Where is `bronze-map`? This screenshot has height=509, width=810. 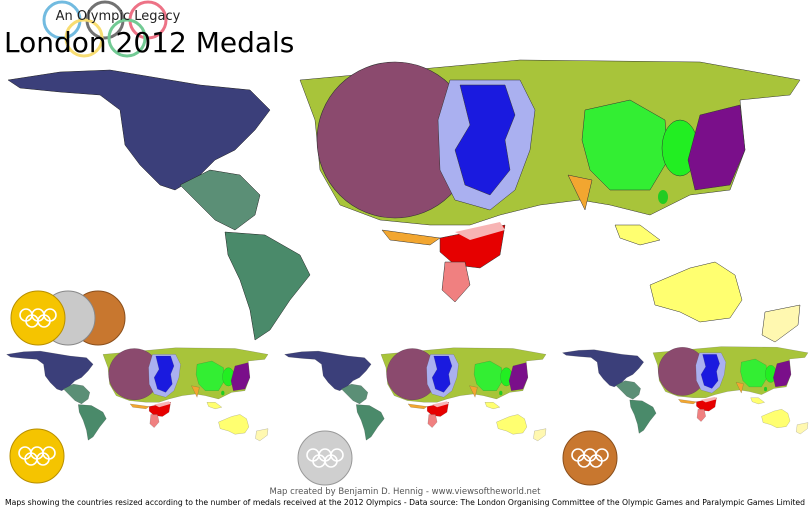 bronze-map is located at coordinates (685, 390).